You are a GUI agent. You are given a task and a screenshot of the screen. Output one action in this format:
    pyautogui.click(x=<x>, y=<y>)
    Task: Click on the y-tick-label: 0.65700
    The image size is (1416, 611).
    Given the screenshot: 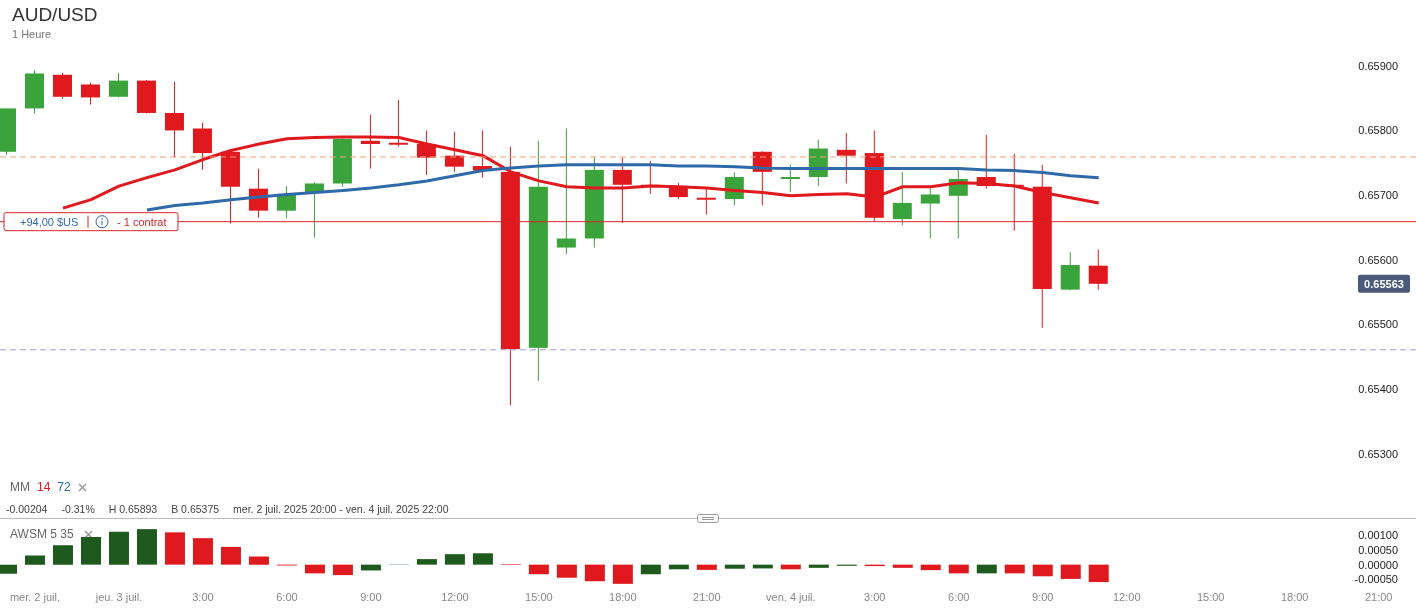 What is the action you would take?
    pyautogui.click(x=1378, y=195)
    